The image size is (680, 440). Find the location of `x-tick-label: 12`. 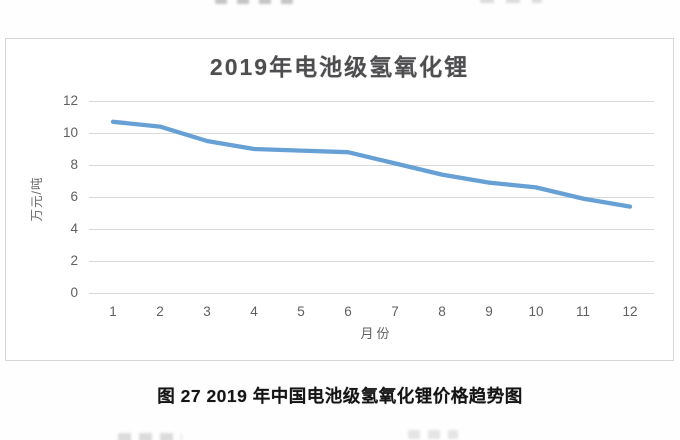

x-tick-label: 12 is located at coordinates (630, 311).